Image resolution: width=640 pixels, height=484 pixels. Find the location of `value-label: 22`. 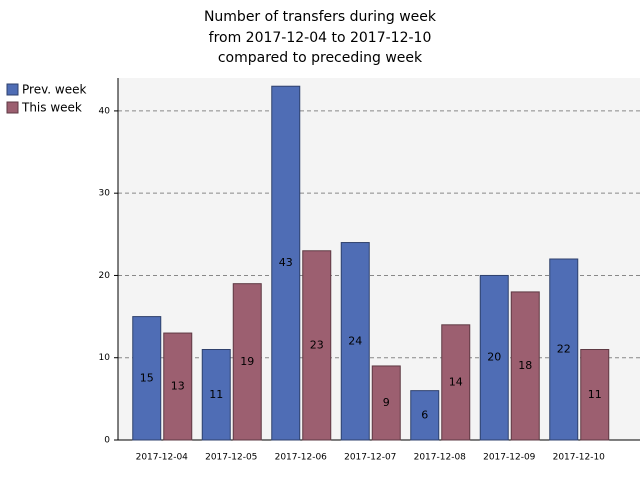

value-label: 22 is located at coordinates (564, 349).